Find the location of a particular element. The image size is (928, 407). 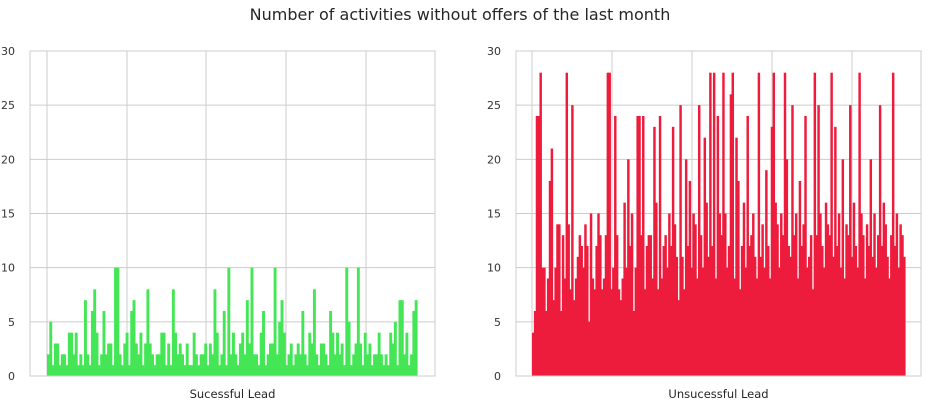

y-tick-label: 10 is located at coordinates (494, 268).